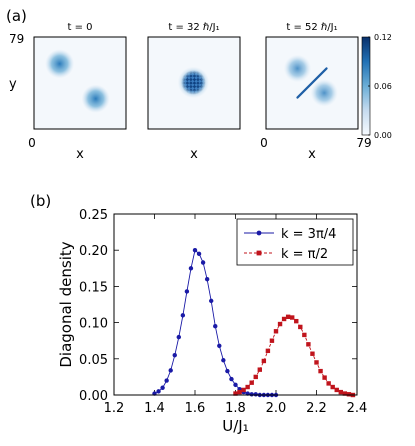 The width and height of the screenshot is (415, 446). I want to click on colorbar: 0.00 0.06 0.12, so click(376, 86).